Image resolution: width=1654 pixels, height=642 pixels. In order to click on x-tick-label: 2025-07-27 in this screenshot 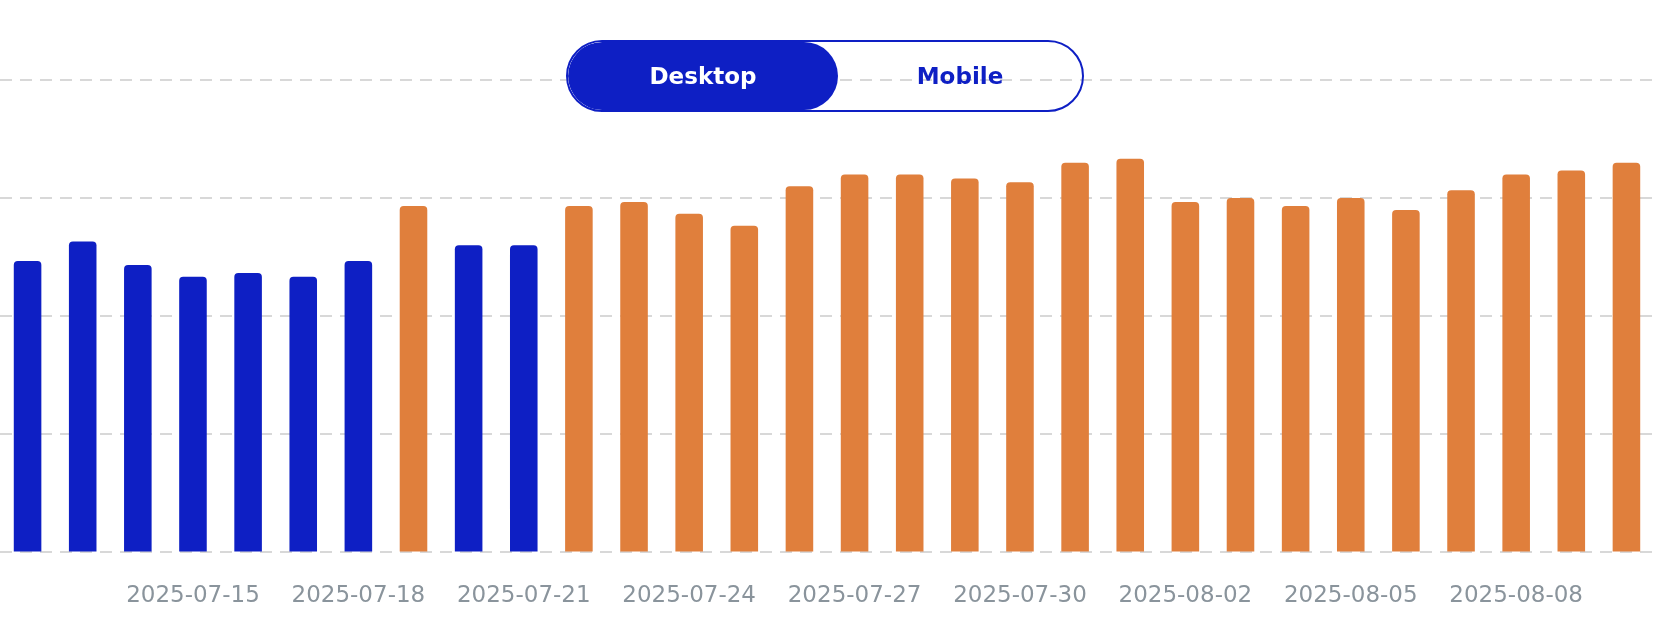, I will do `click(854, 594)`.